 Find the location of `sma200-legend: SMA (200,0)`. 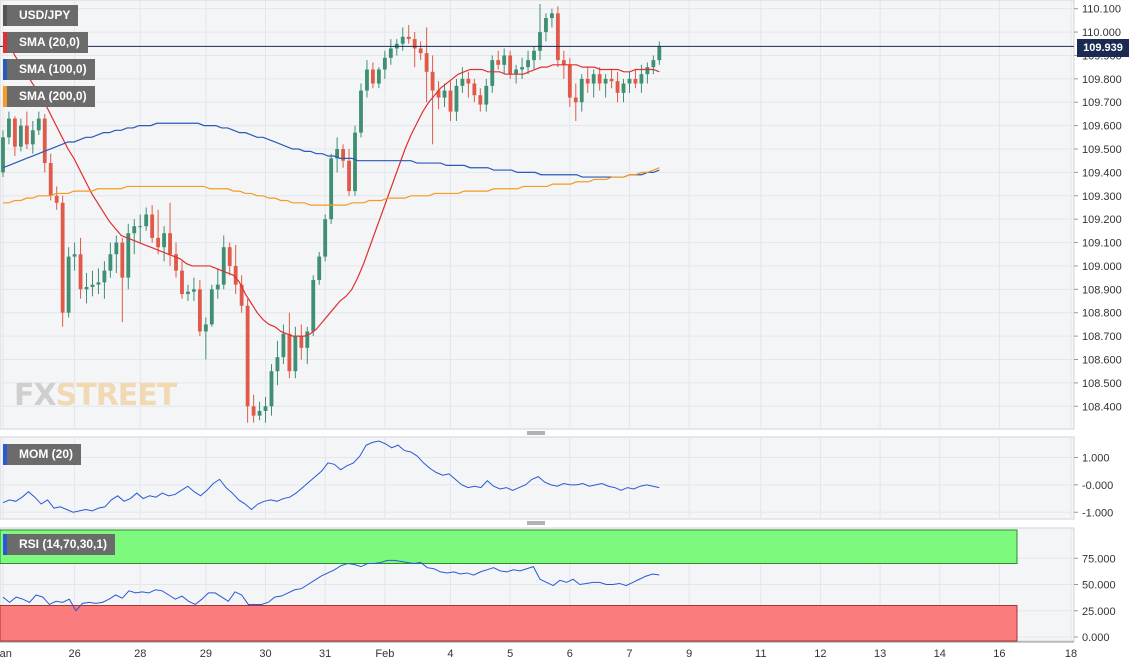

sma200-legend: SMA (200,0) is located at coordinates (49, 96).